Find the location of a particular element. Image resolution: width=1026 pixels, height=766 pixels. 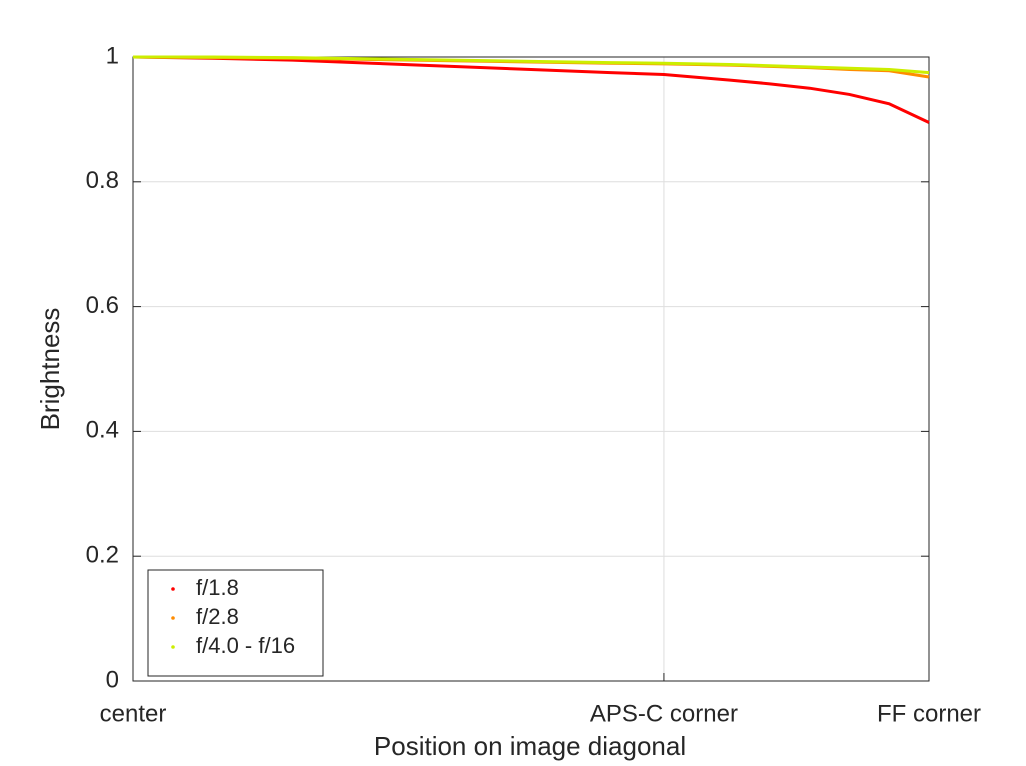

legend-box is located at coordinates (235, 623).